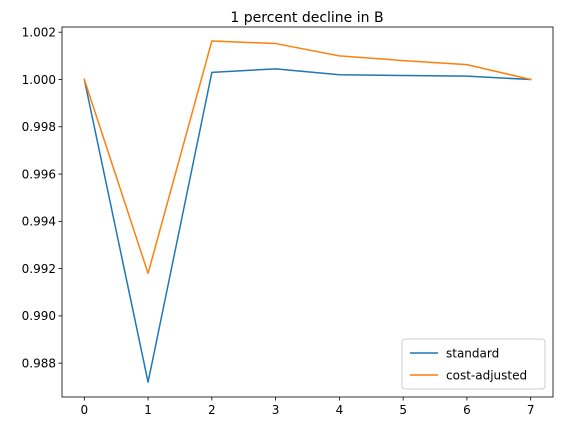 This screenshot has width=565, height=433. I want to click on legend-label: cost-adjusted, so click(486, 375).